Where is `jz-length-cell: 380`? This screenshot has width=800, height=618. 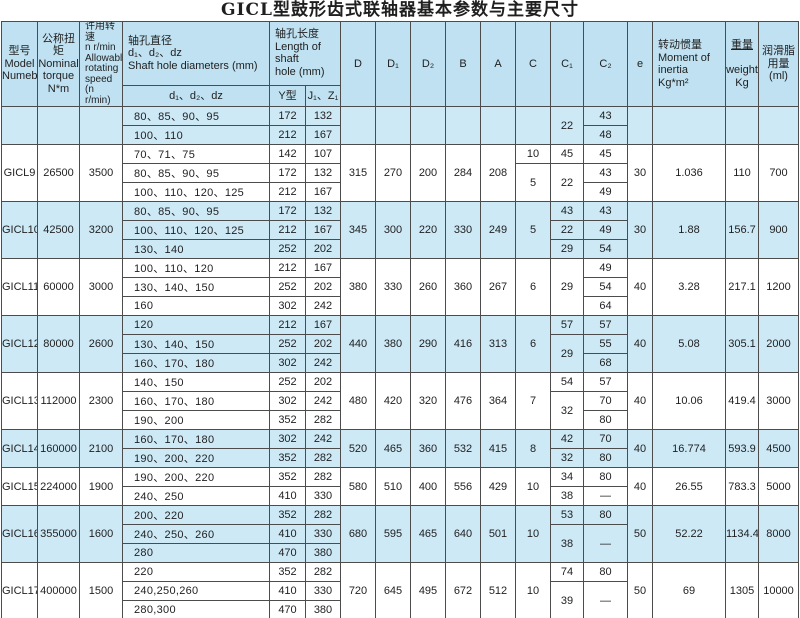 jz-length-cell: 380 is located at coordinates (323, 609).